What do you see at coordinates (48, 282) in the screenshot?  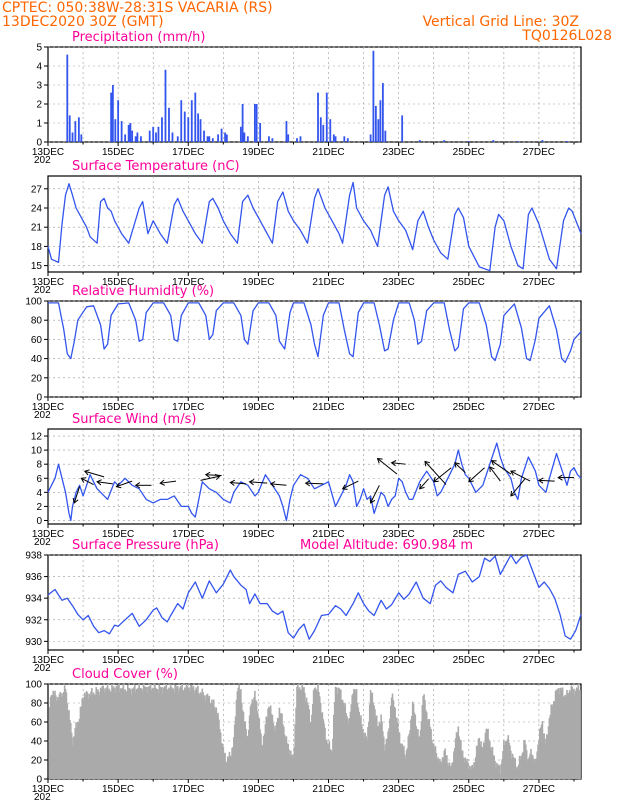 I see `x-tick-label: 13DEC` at bounding box center [48, 282].